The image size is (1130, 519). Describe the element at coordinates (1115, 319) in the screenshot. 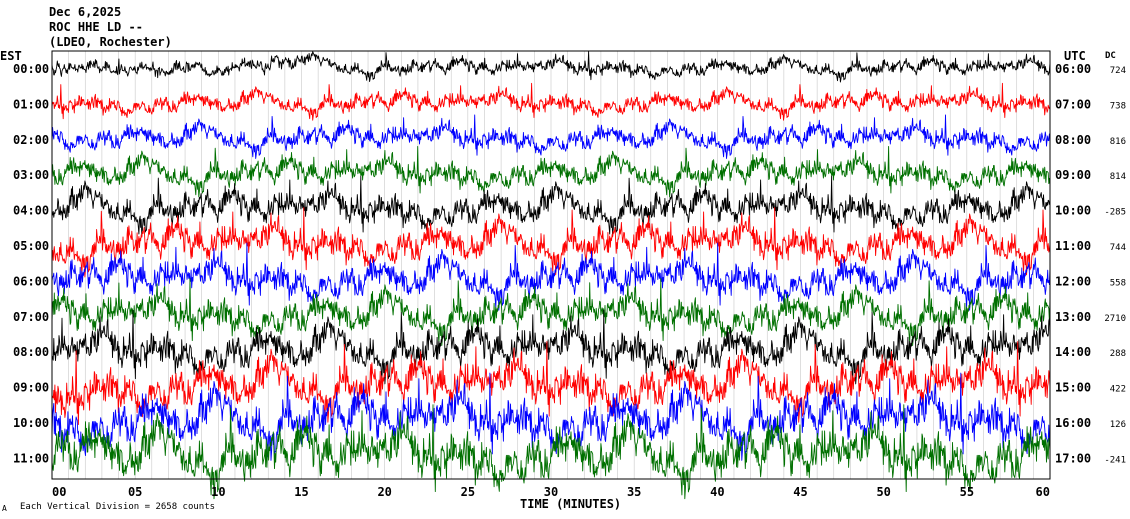

I see `dc-offset-label: 2710` at that location.